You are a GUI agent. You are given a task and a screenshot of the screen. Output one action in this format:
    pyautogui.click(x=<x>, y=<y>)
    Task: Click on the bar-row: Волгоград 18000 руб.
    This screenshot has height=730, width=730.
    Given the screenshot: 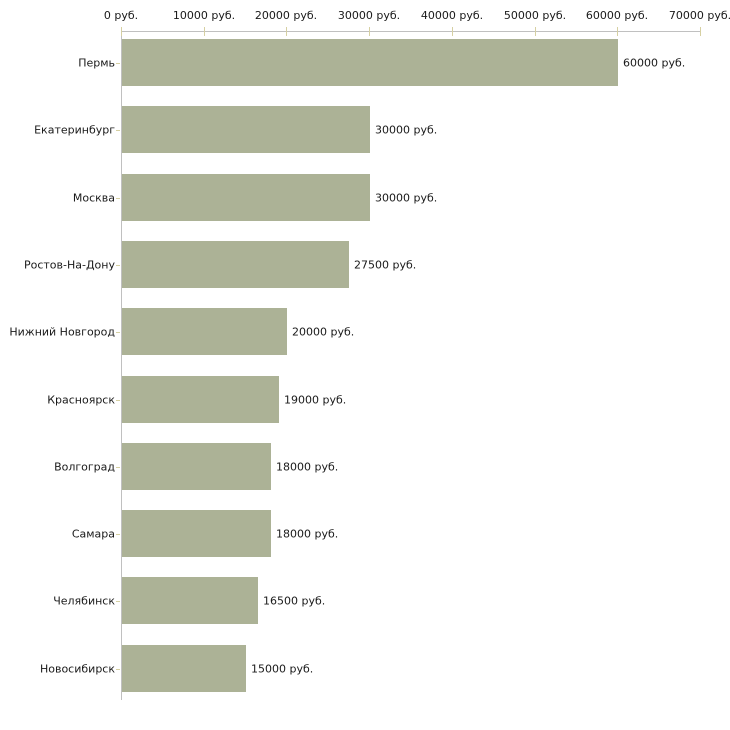 What is the action you would take?
    pyautogui.click(x=365, y=466)
    